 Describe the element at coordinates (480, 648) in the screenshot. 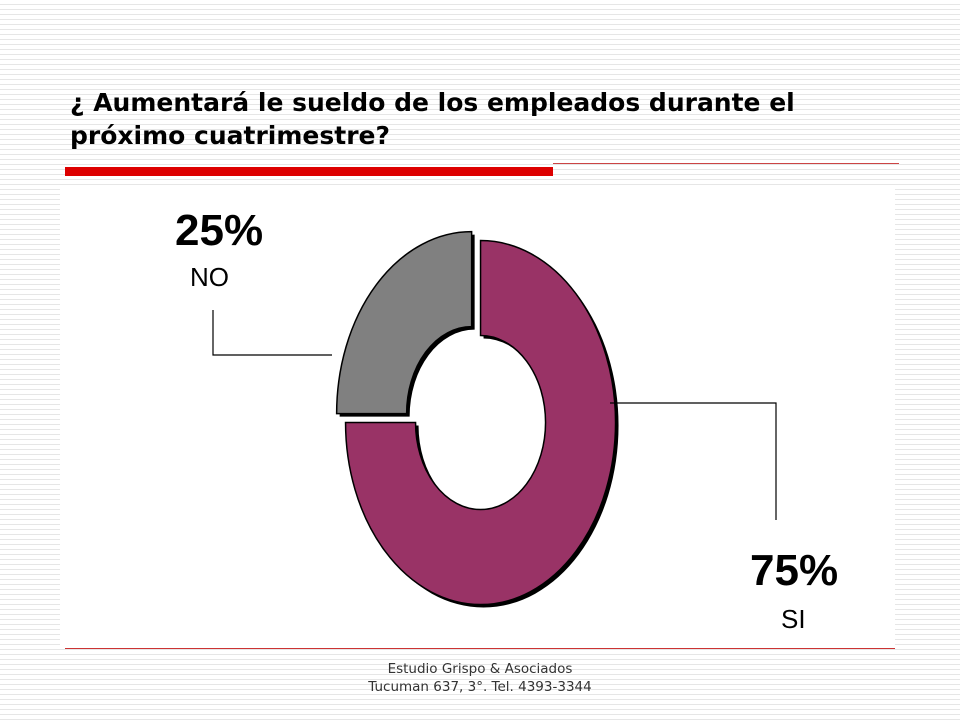

I see `footer-divider-line` at that location.